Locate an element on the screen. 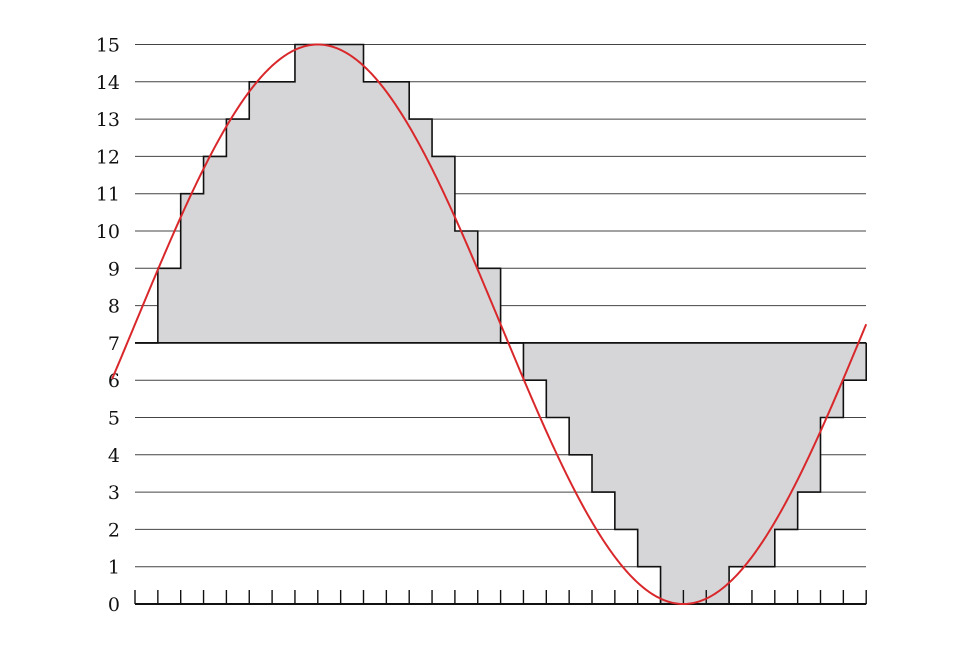 The height and width of the screenshot is (649, 970). y-tick-label-15: 15 is located at coordinates (108, 46).